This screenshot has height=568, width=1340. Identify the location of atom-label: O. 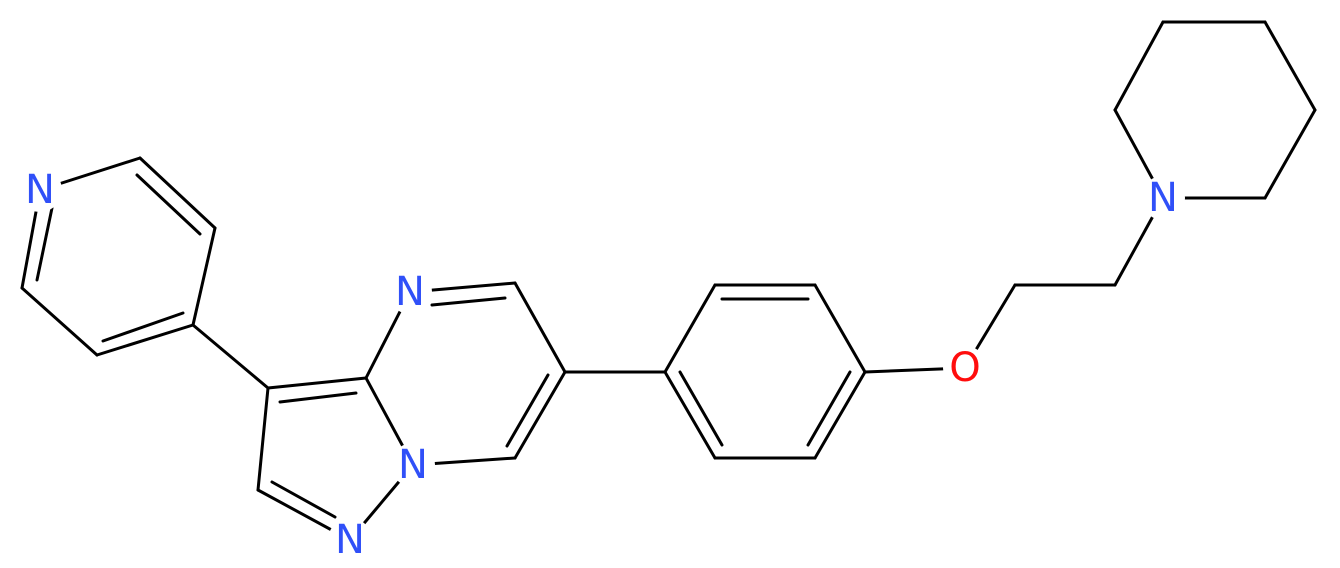
(964, 368).